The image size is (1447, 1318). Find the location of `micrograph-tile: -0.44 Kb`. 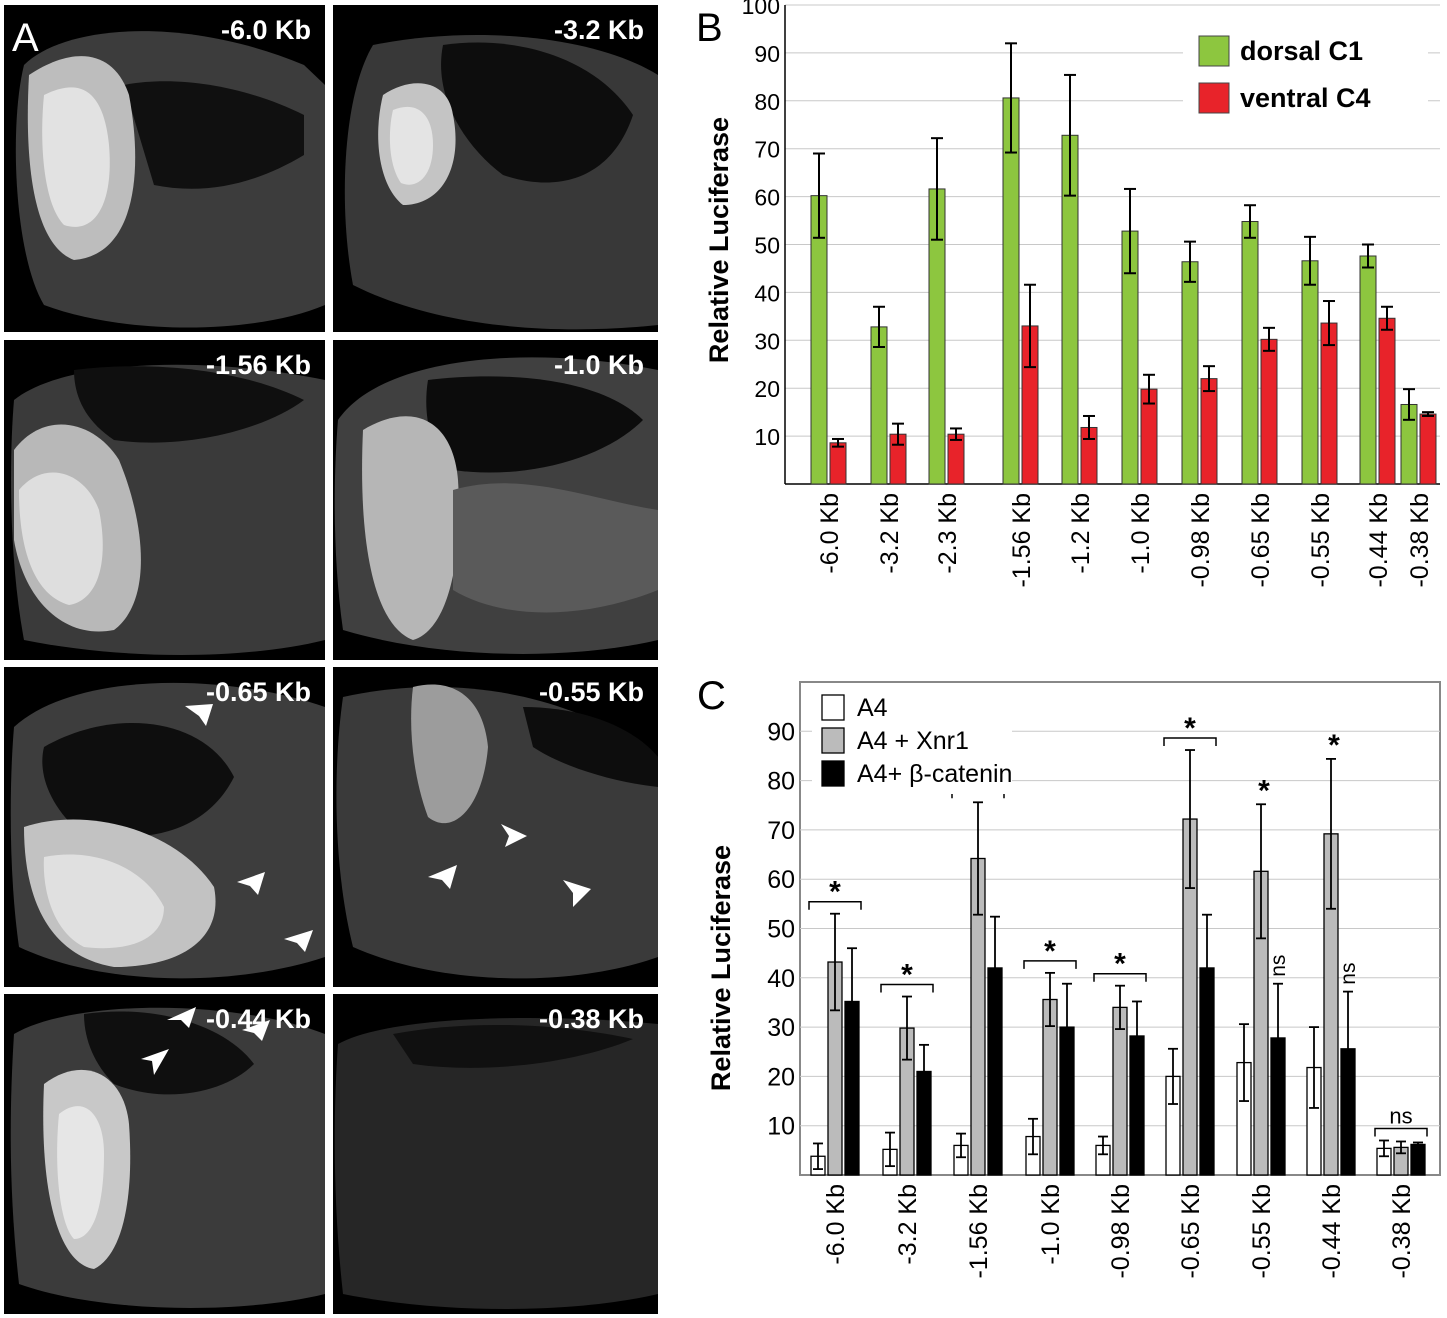

micrograph-tile: -0.44 Kb is located at coordinates (164, 1154).